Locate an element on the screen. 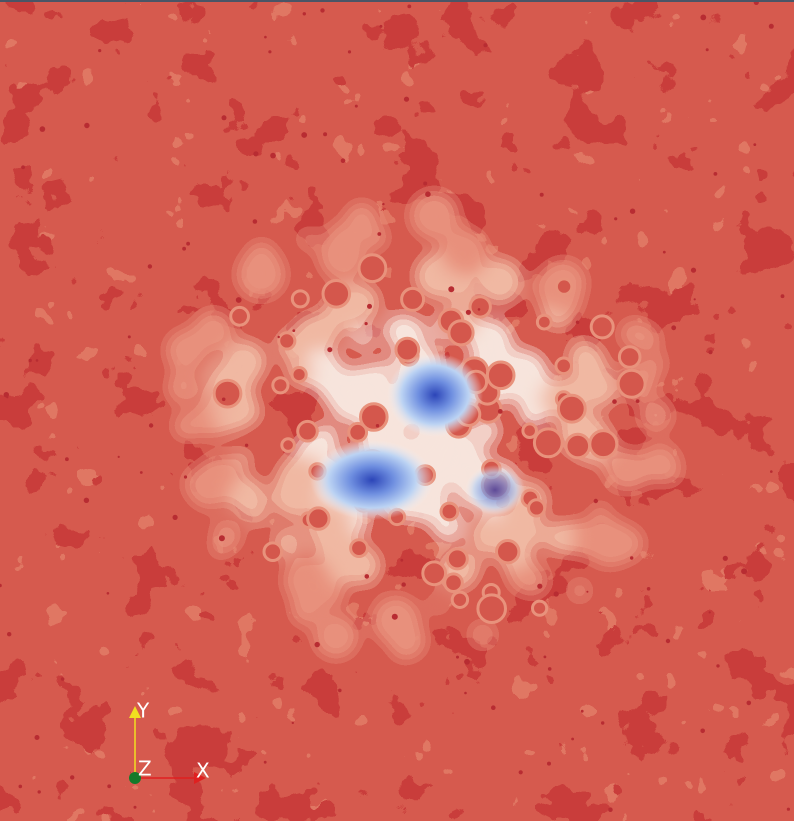 The image size is (794, 821). z-axis is located at coordinates (135, 778).